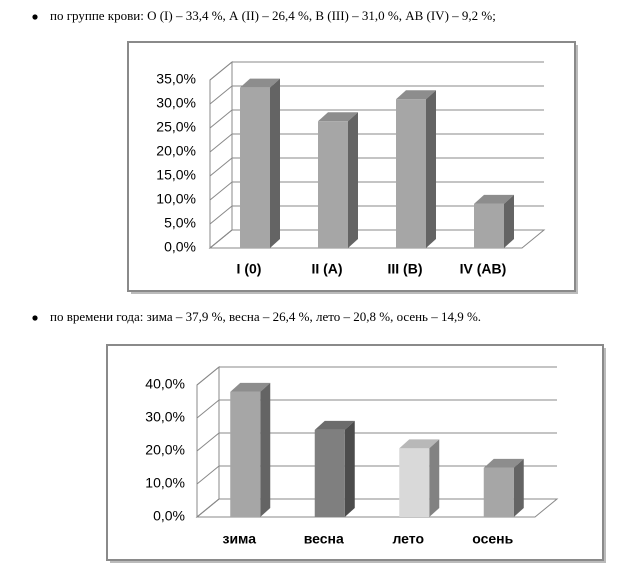 The image size is (632, 574). I want to click on y-tick-label: 25,0%, so click(176, 127).